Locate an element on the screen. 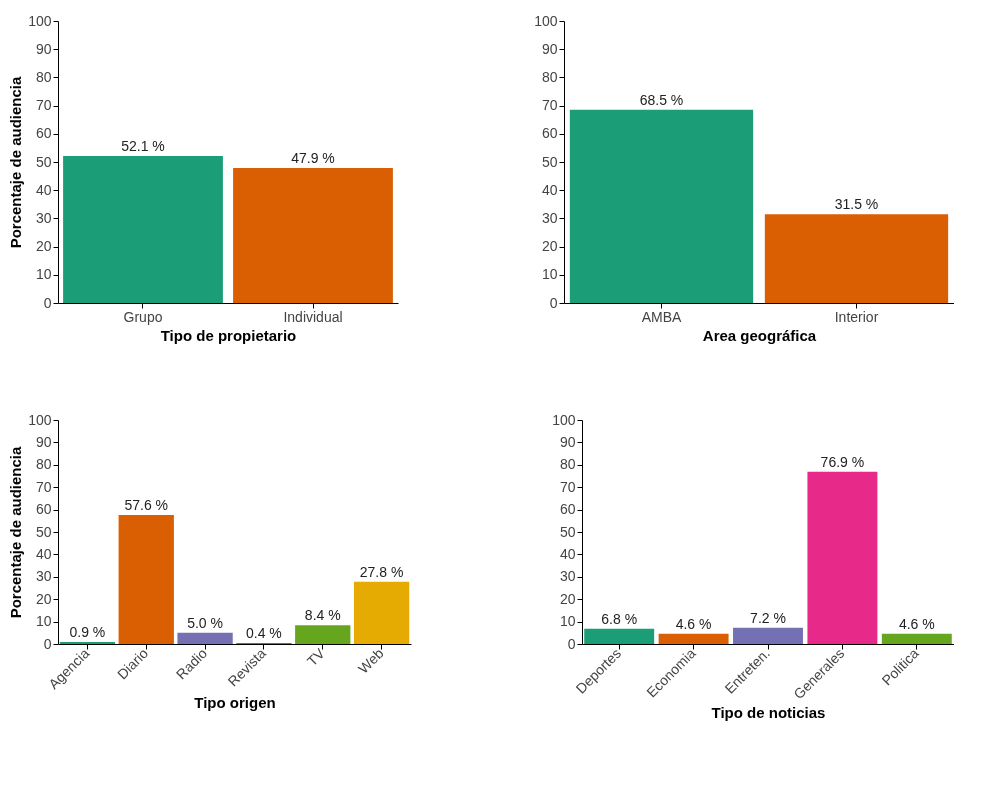 This screenshot has height=801, width=1004. x-tick-label: TV is located at coordinates (316, 657).